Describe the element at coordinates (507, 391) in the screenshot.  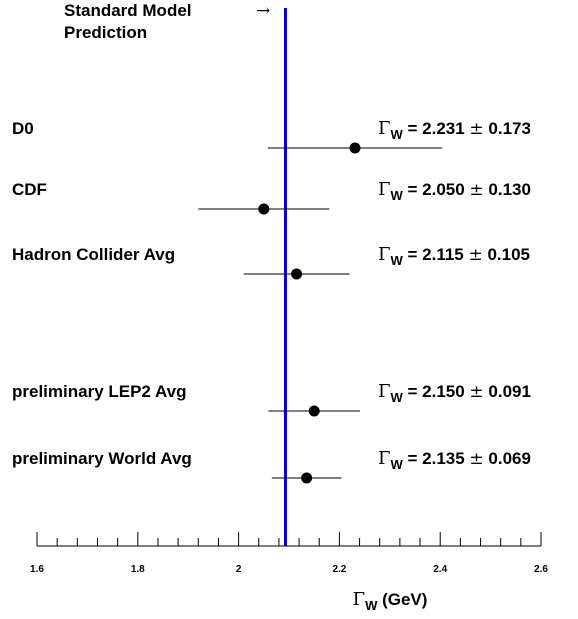
I see `annotation-error: 0.091` at that location.